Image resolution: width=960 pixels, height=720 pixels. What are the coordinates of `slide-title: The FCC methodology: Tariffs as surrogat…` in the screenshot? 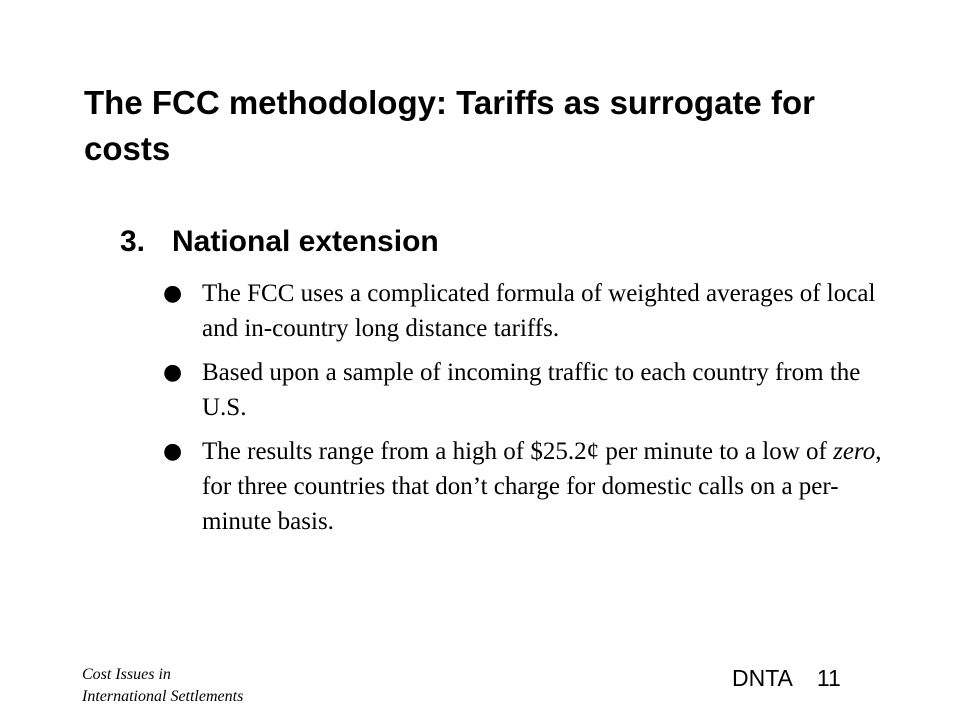 It's located at (449, 125).